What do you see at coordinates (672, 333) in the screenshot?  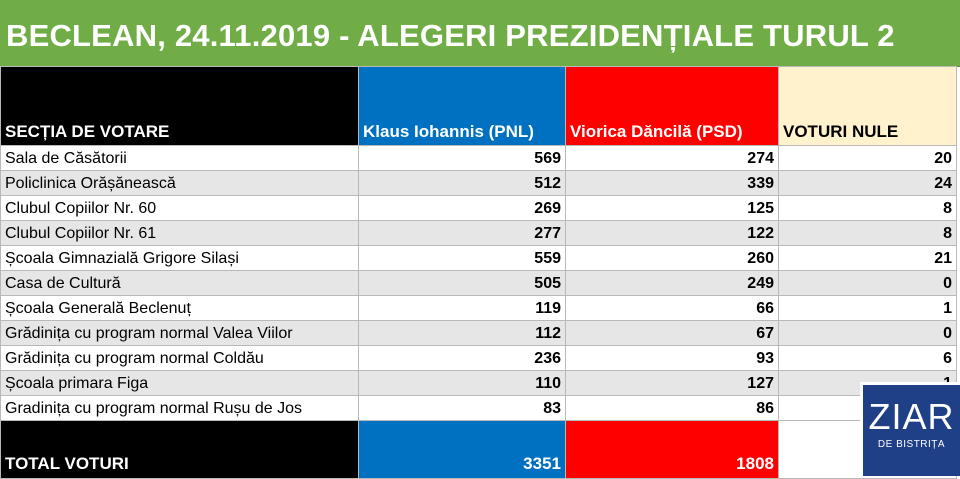 I see `cell-dancila-votes: 67` at bounding box center [672, 333].